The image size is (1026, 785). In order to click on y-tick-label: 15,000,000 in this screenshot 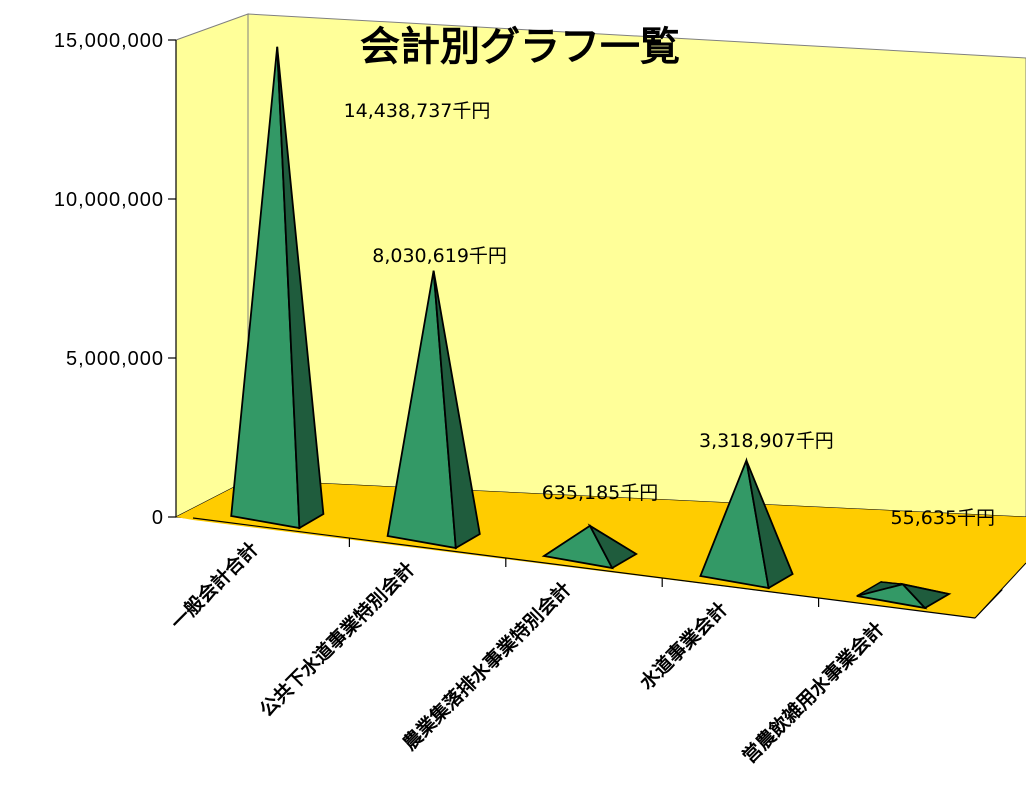, I will do `click(109, 41)`.